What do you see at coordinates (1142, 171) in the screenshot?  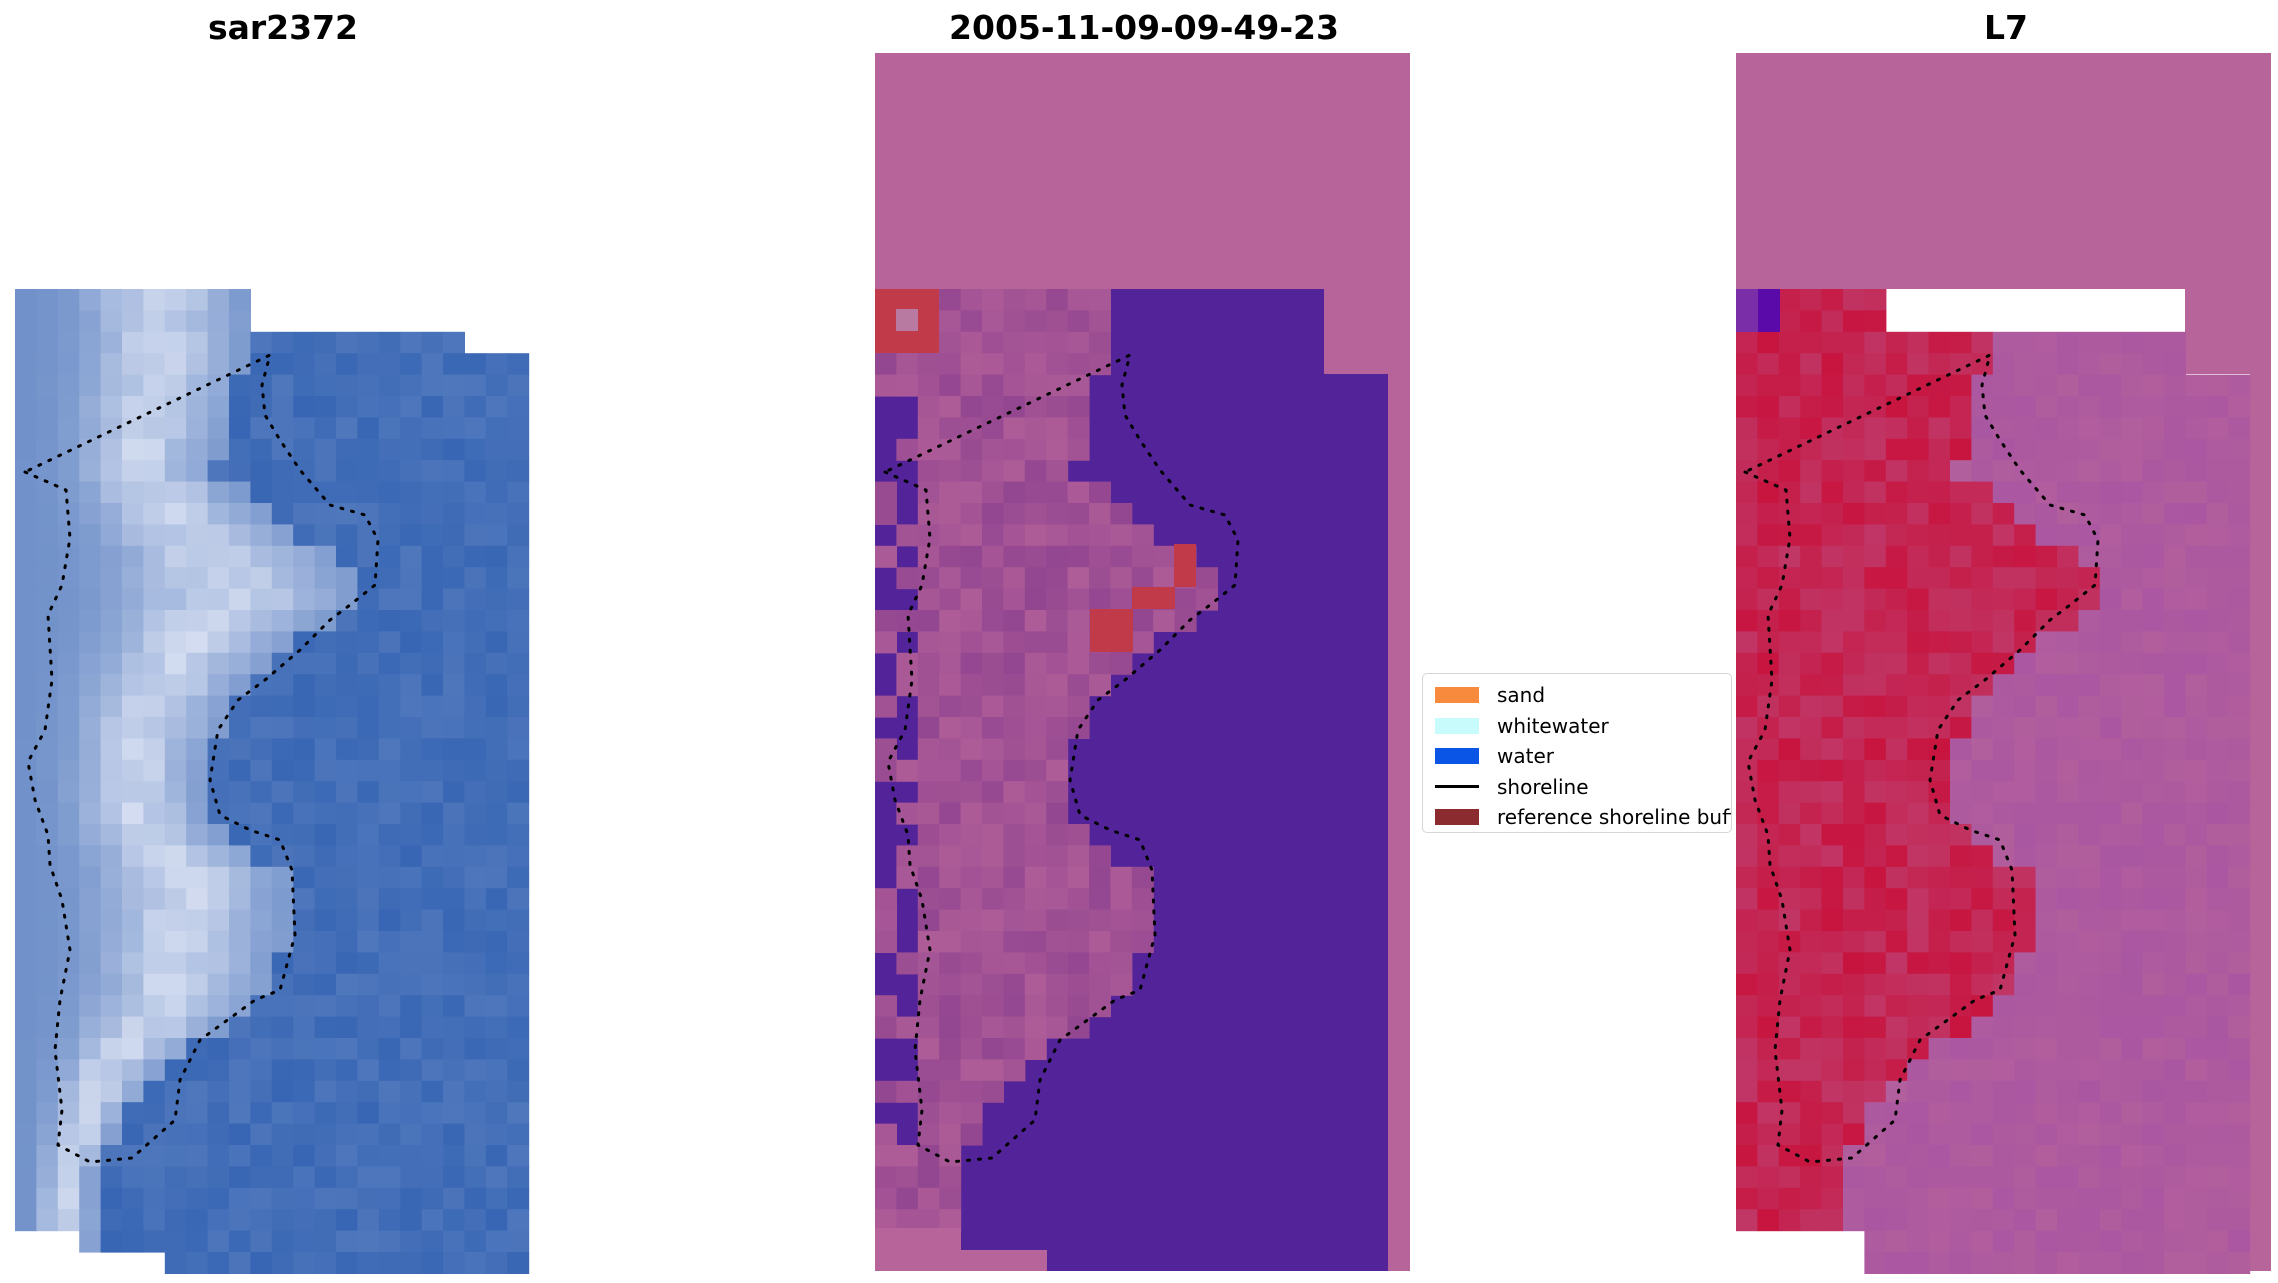 I see `classification-land-top` at bounding box center [1142, 171].